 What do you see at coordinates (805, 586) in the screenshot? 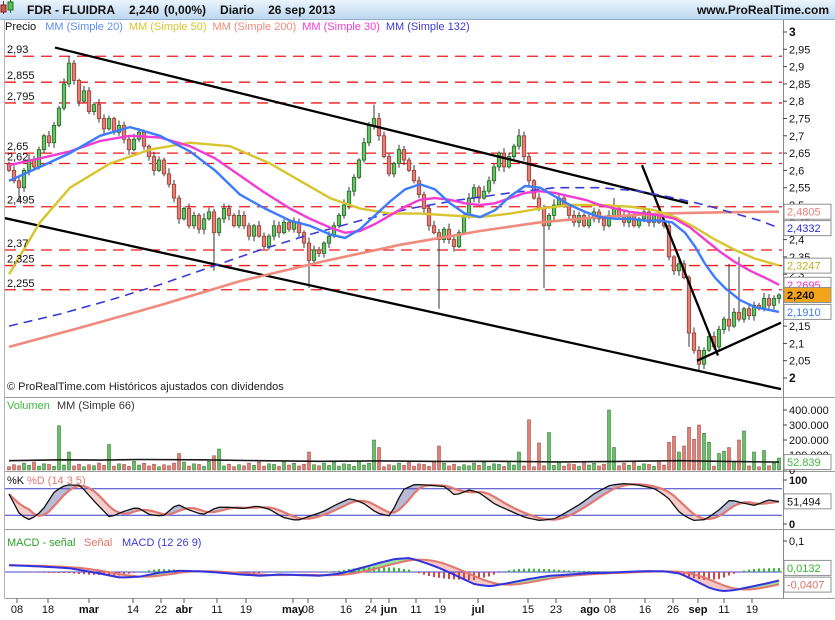
I see `axis-value-box-label: -0,0407` at bounding box center [805, 586].